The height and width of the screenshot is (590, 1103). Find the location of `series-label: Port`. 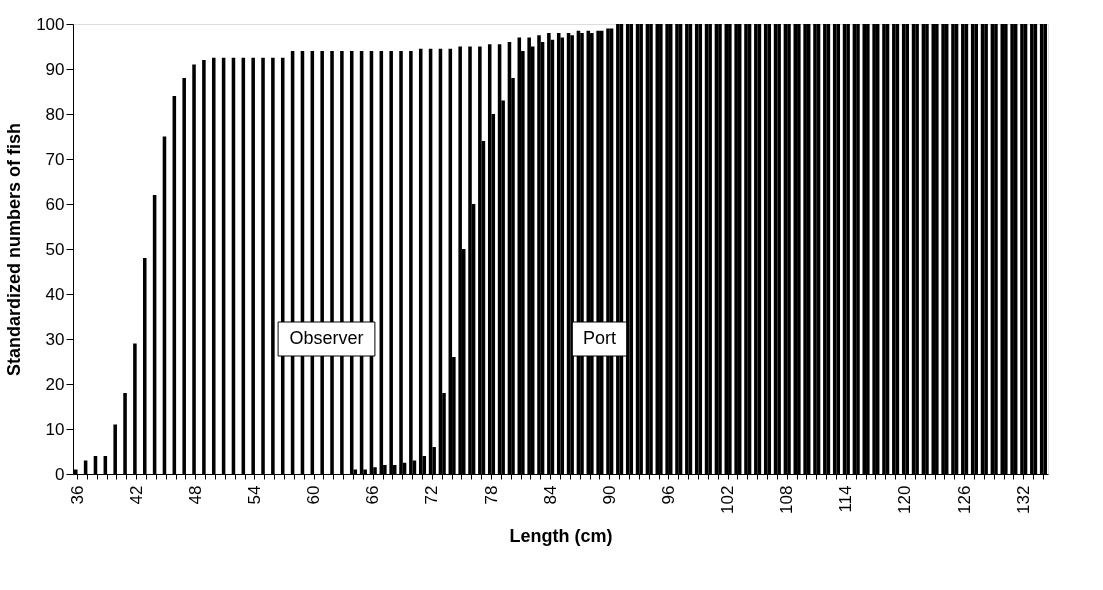

series-label: Port is located at coordinates (599, 338).